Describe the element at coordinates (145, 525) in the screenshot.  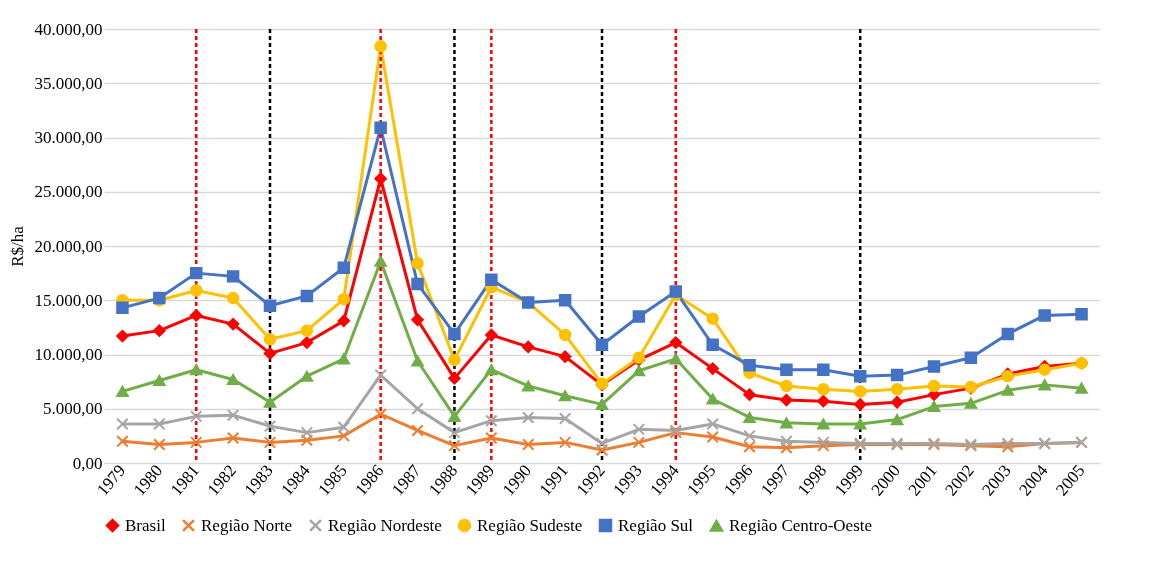
I see `legend-label: Brasil` at that location.